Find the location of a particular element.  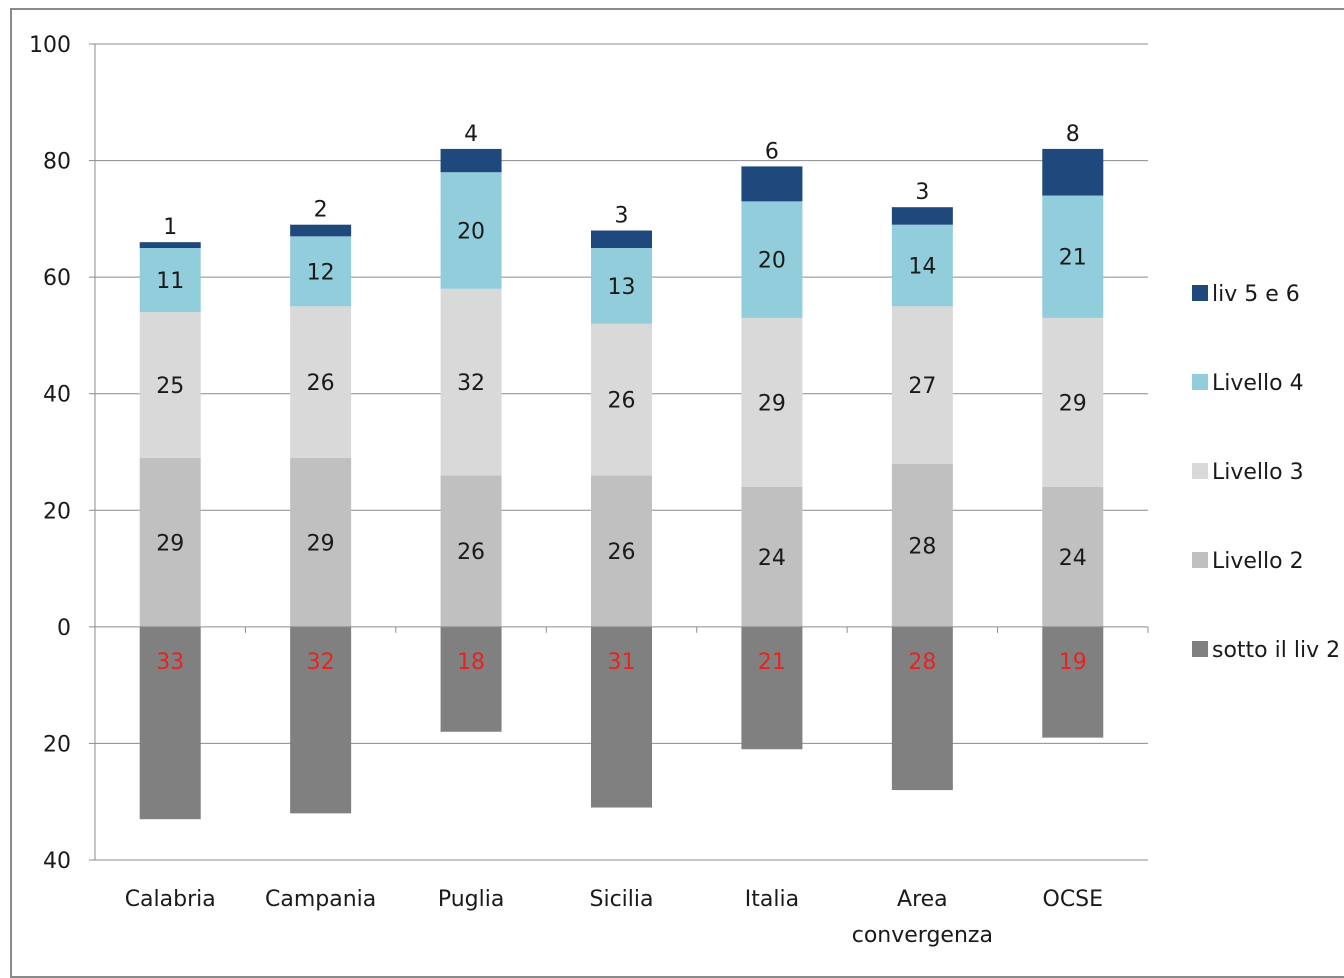

legend-label: liv 5 e 6 is located at coordinates (1256, 294).